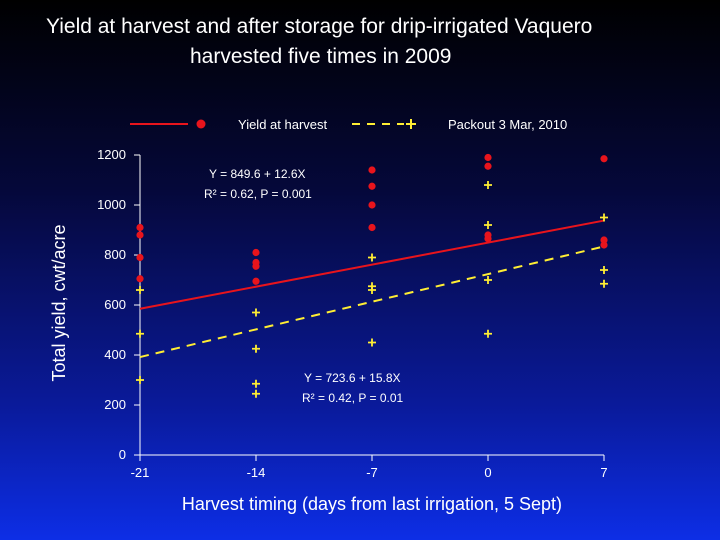 Image resolution: width=720 pixels, height=540 pixels. Describe the element at coordinates (603, 472) in the screenshot. I see `x-tick-label: 7` at that location.